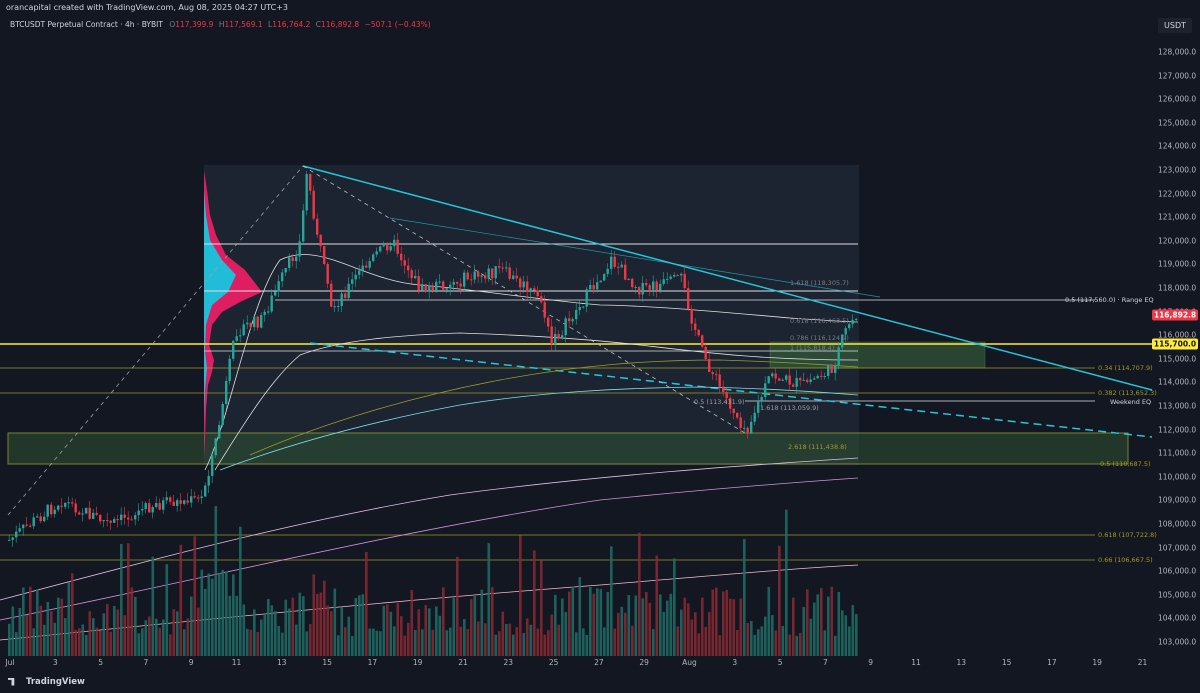  I want to click on price-label: 108,000.0, so click(1177, 524).